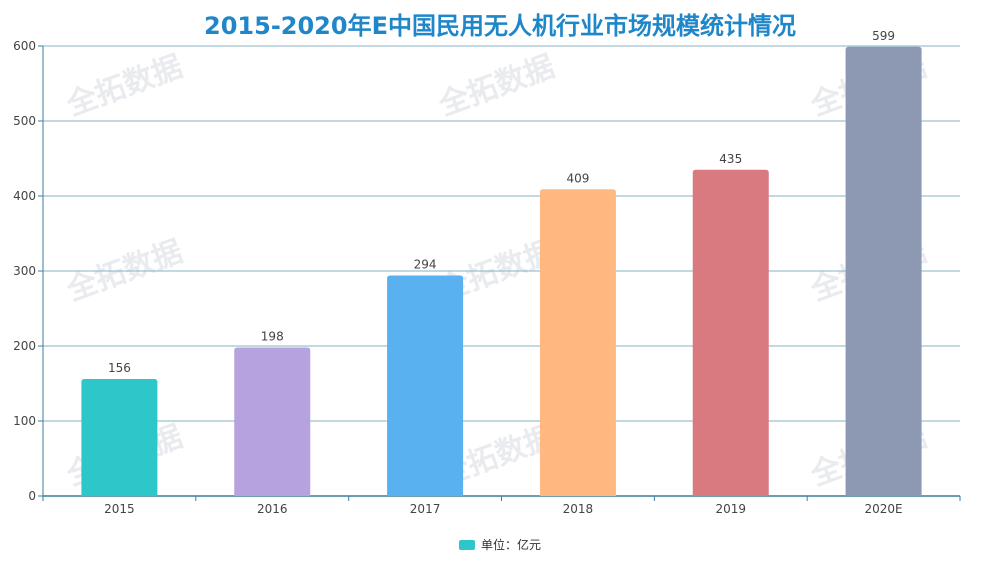  I want to click on bar-2018, so click(577, 342).